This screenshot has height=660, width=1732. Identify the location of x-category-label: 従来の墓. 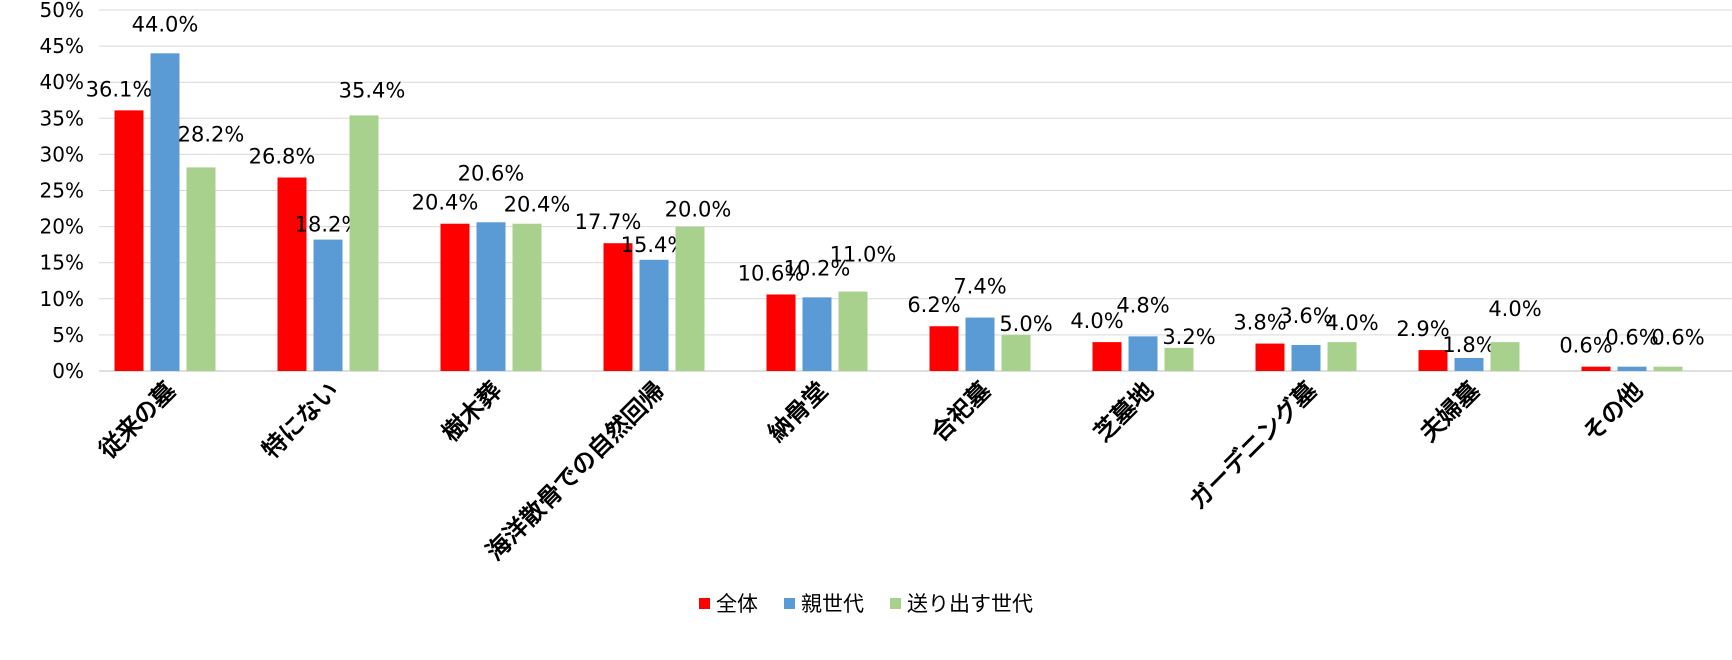
(137, 420).